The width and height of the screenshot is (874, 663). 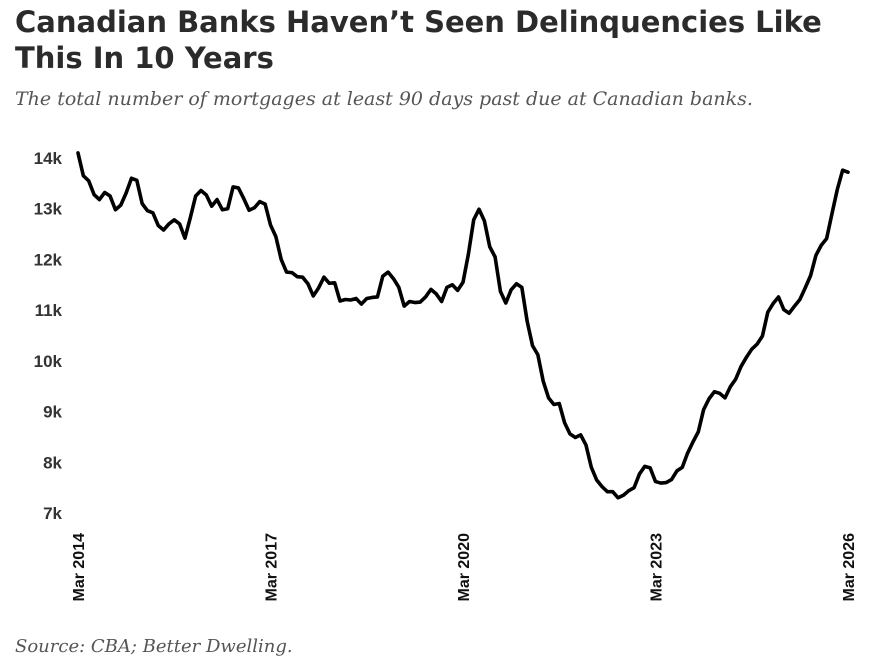 What do you see at coordinates (48, 259) in the screenshot?
I see `y-tick-label: 12k` at bounding box center [48, 259].